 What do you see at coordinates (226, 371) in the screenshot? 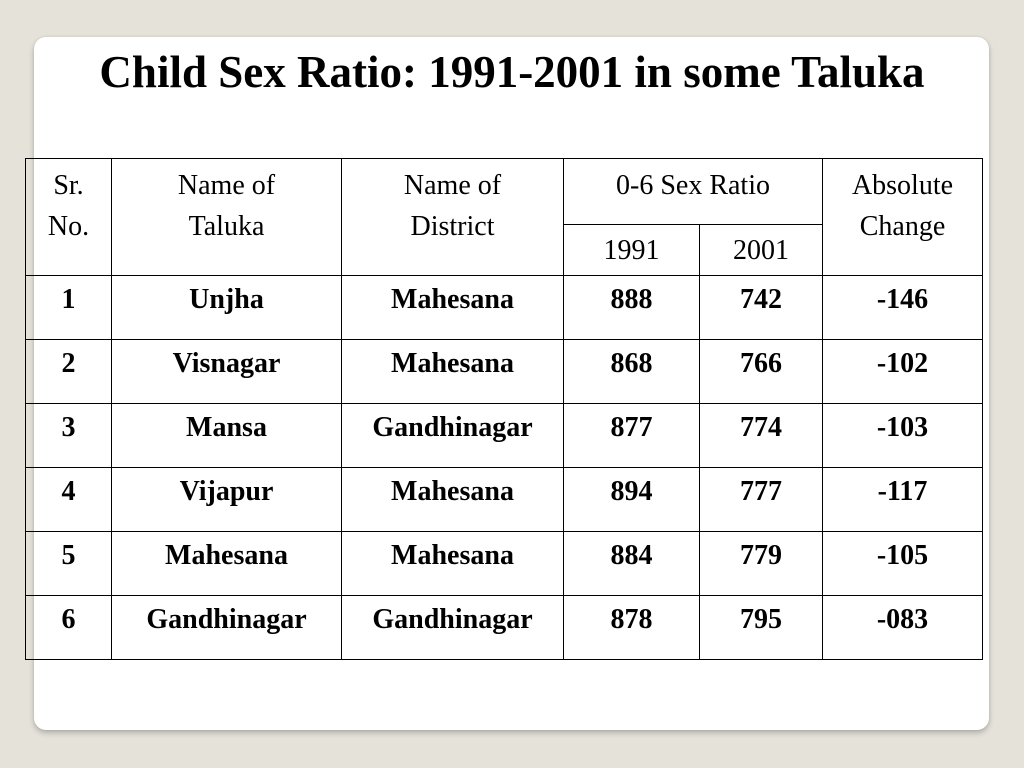
I see `cell-taluka: Visnagar` at bounding box center [226, 371].